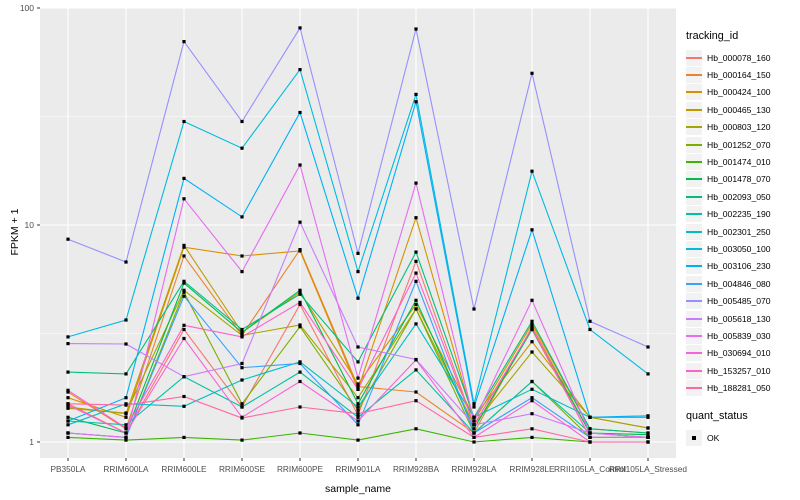 Image resolution: width=800 pixels, height=500 pixels. What do you see at coordinates (743, 162) in the screenshot?
I see `legend-item: Hb_001474_010` at bounding box center [743, 162].